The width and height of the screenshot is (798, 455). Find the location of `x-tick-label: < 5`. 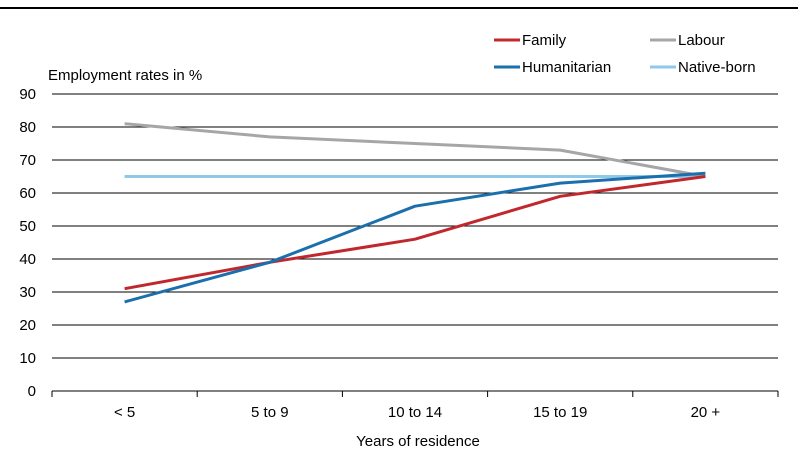

x-tick-label: < 5 is located at coordinates (124, 412).